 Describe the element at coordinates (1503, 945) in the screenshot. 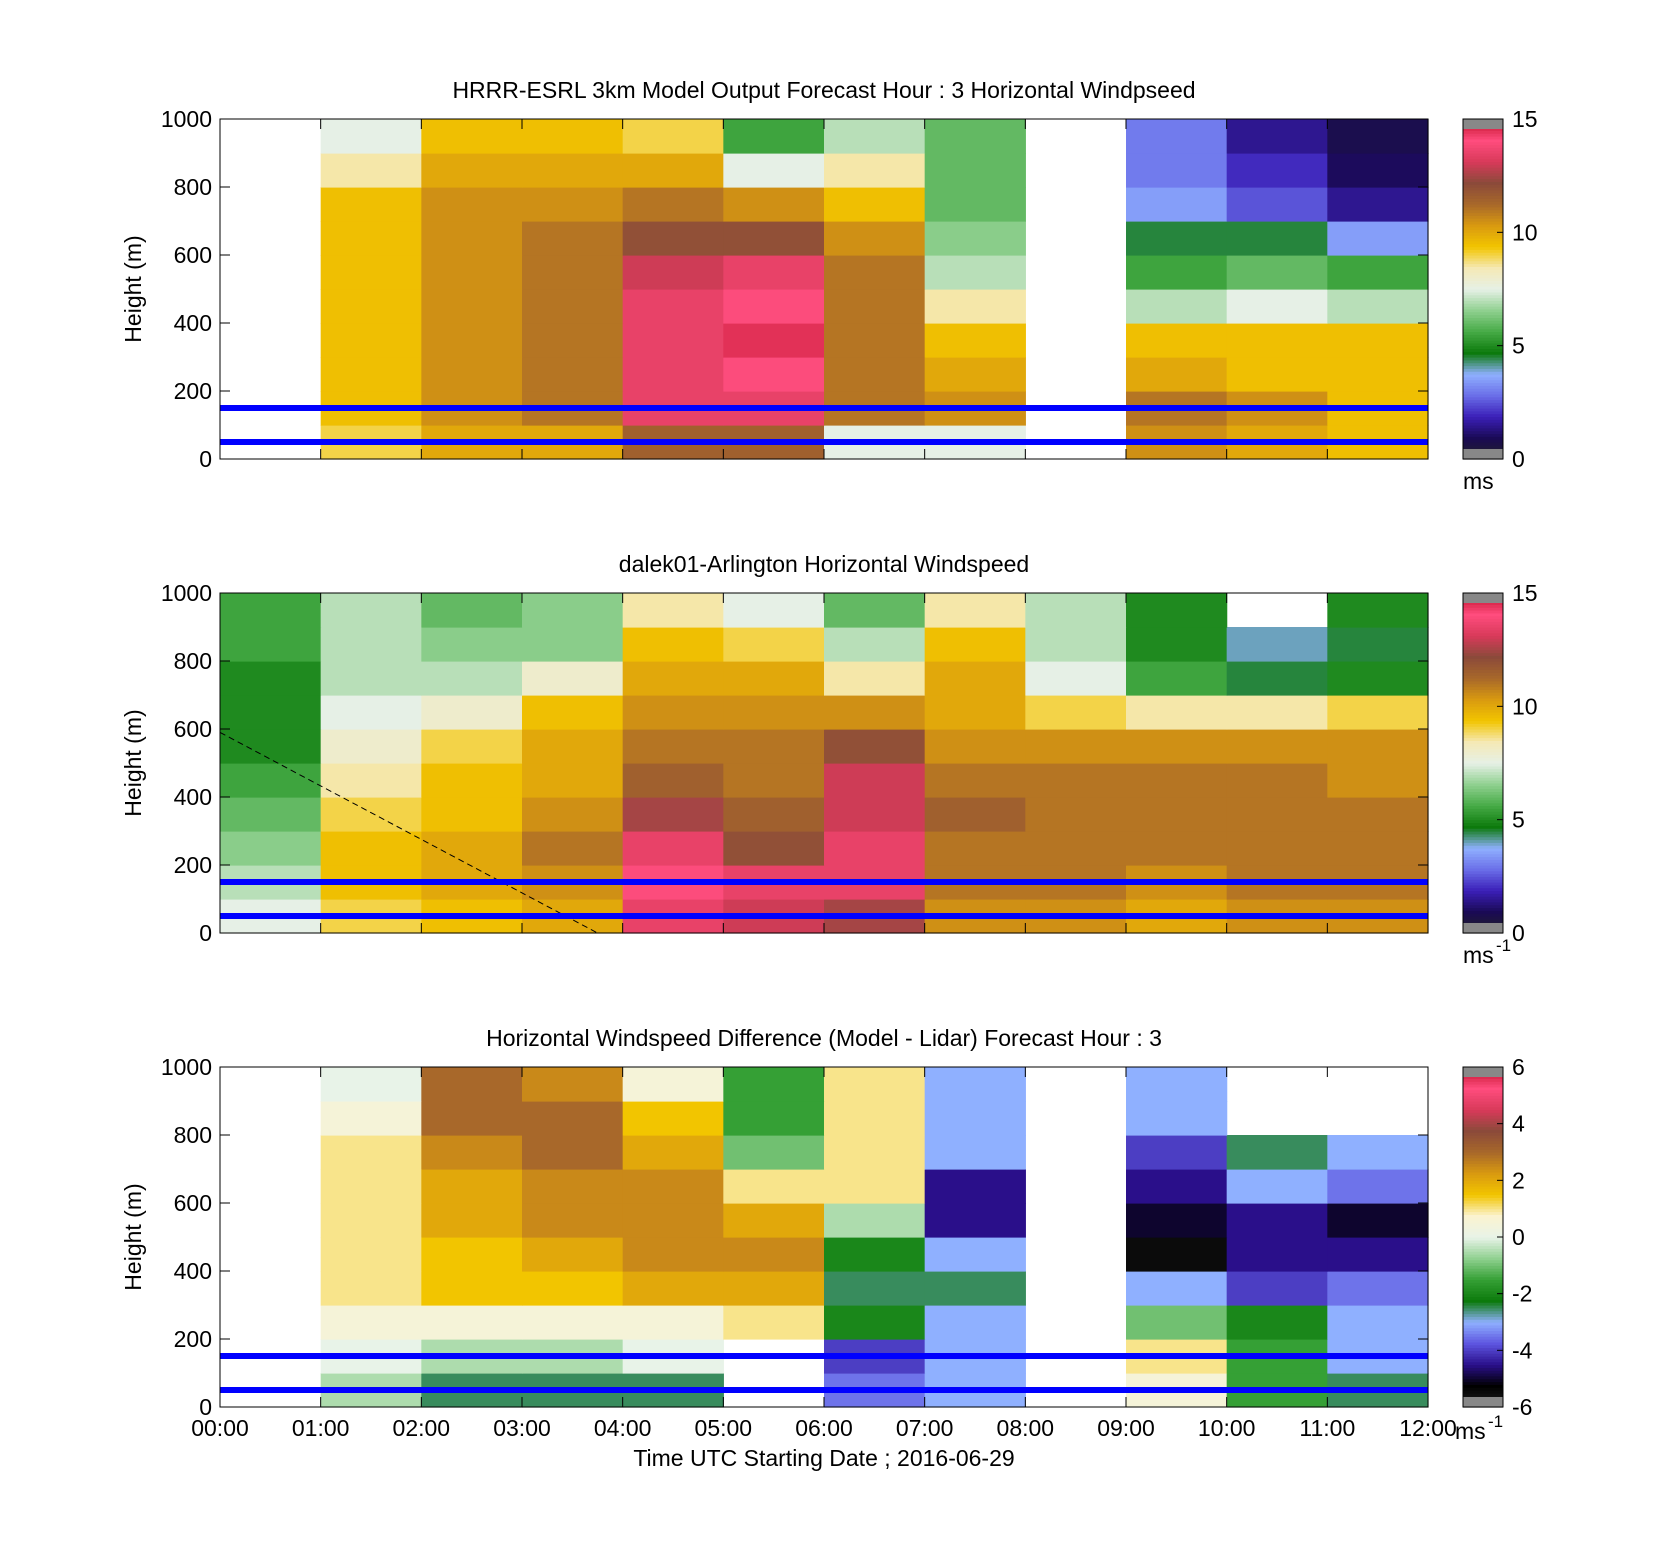

I see `colorbar-unit-exponent: -1` at that location.